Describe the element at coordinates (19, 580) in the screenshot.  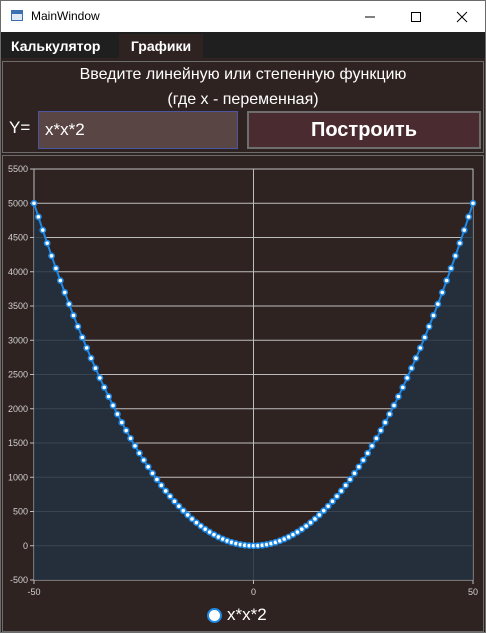
I see `y-tick-label: -500` at that location.